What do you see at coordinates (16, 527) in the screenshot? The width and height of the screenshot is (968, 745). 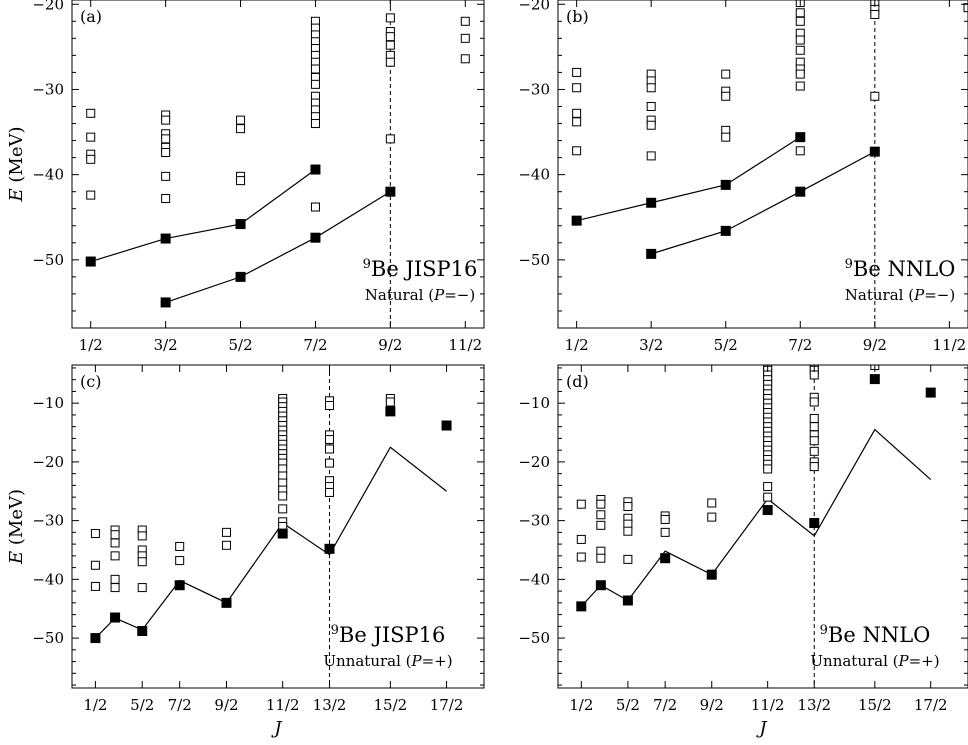 I see `y-axis-label: E (MeV)` at bounding box center [16, 527].